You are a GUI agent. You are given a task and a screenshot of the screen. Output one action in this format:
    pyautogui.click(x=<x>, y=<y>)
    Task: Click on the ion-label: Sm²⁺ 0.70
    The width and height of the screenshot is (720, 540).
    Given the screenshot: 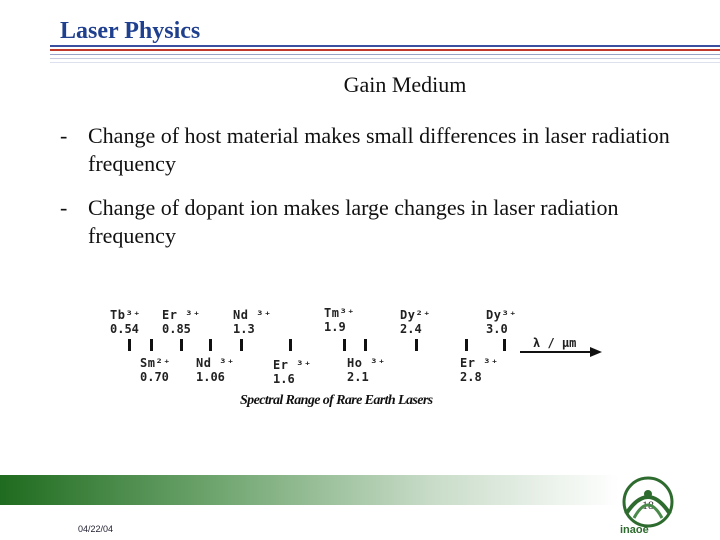 What is the action you would take?
    pyautogui.click(x=155, y=370)
    